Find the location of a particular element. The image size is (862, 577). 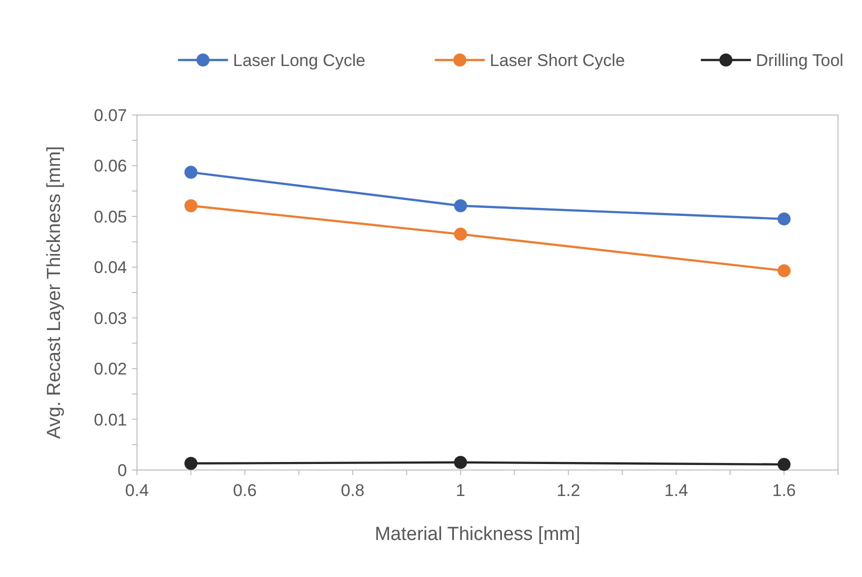

y-tick-label: 0.07 is located at coordinates (110, 115).